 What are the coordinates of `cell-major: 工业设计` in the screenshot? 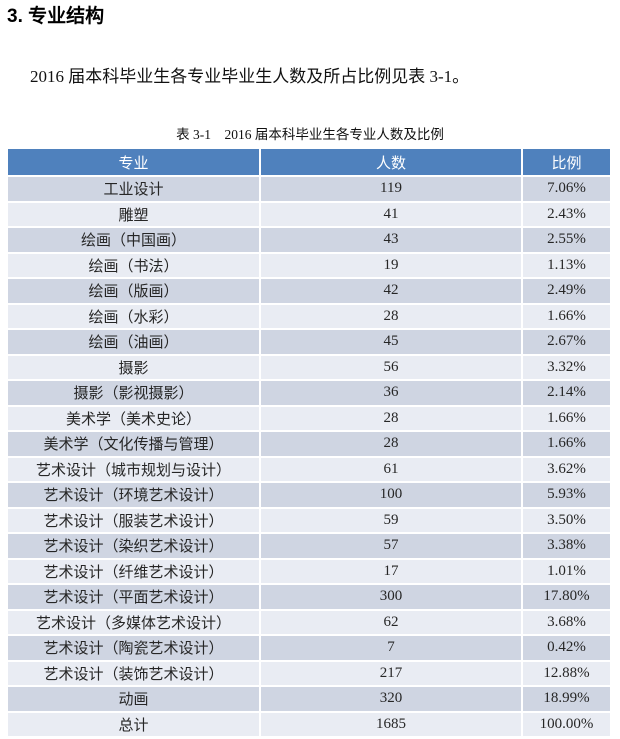 It's located at (134, 190).